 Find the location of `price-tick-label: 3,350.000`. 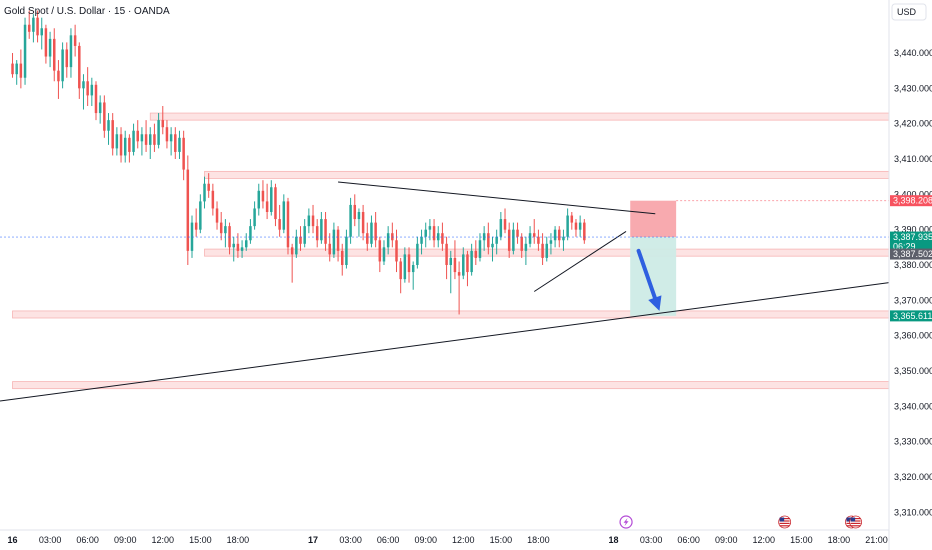

price-tick-label: 3,350.000 is located at coordinates (913, 371).